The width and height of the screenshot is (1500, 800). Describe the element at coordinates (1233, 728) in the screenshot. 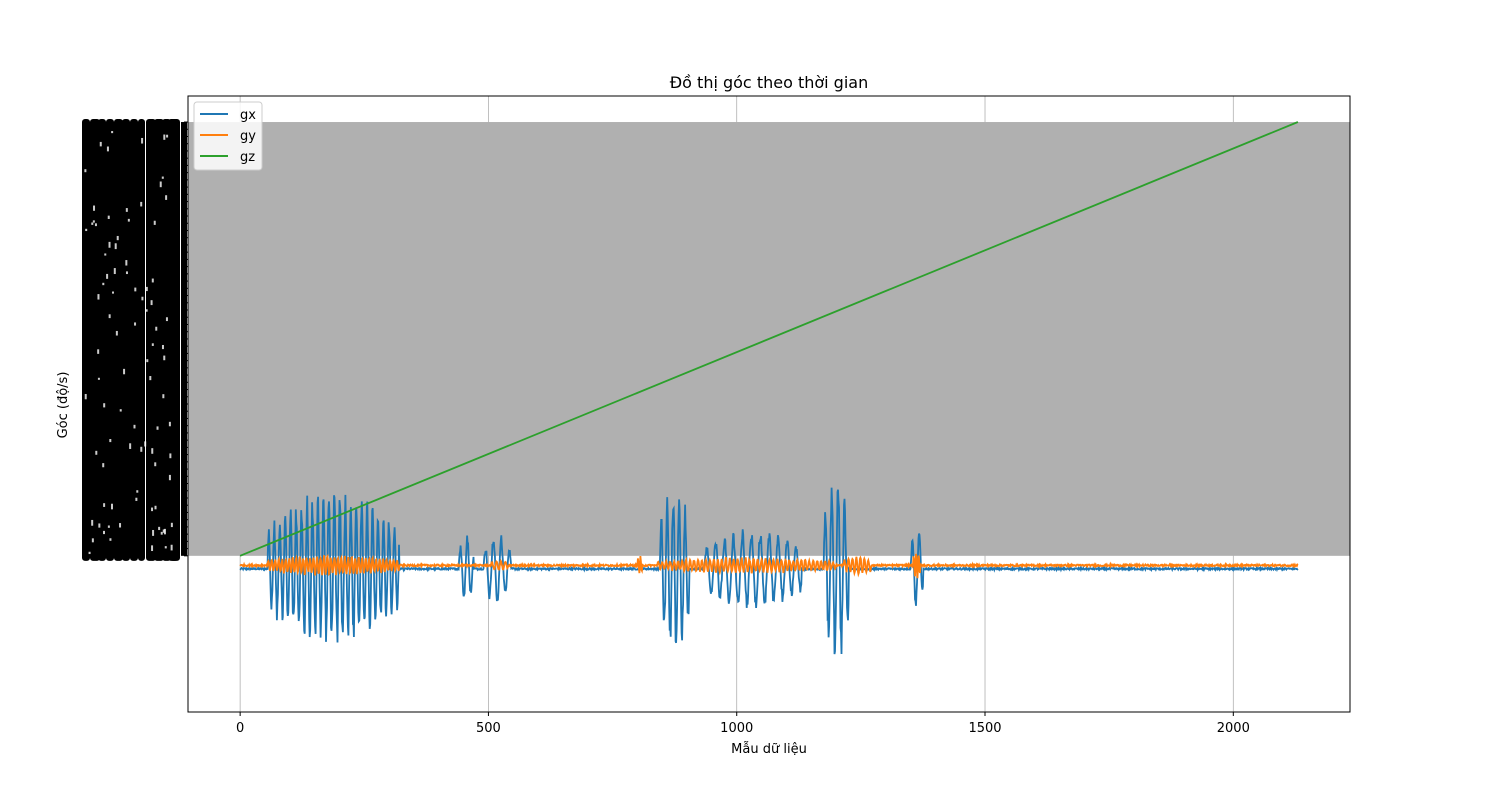

I see `x-tick-label: 2000` at that location.